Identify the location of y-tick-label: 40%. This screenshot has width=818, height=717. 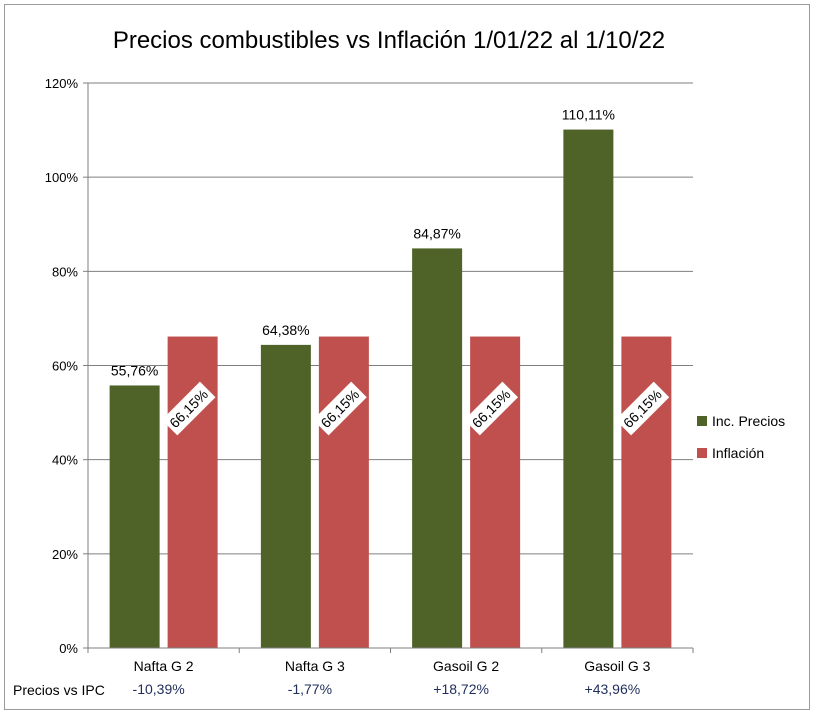
(65, 460).